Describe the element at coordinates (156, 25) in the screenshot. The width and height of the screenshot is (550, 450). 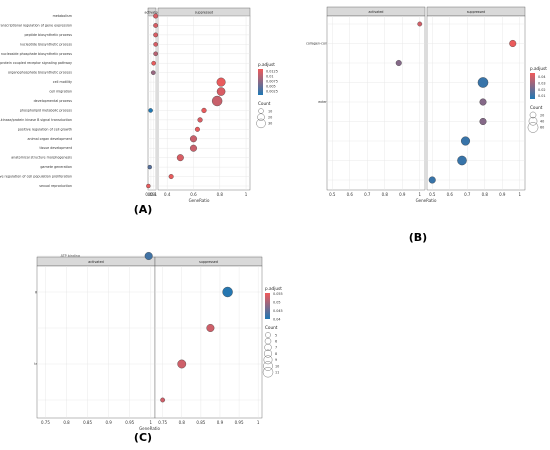
I see `data-point-post-transcriptional-regulation-of-gene-` at that location.